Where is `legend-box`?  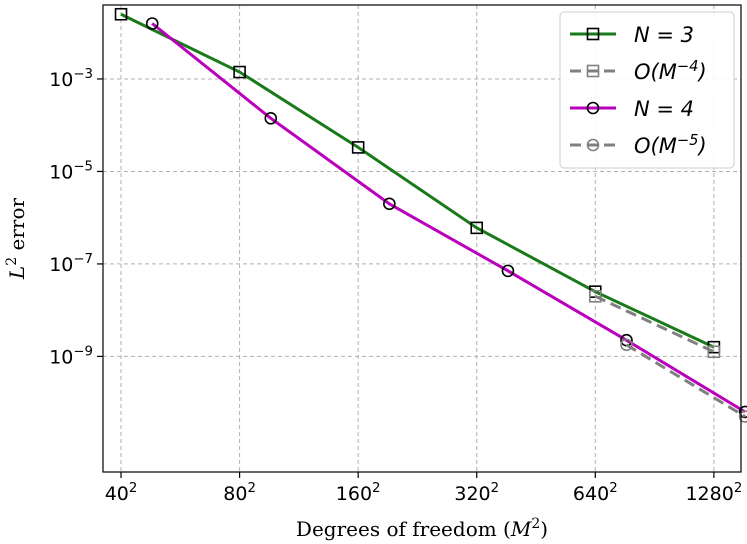
legend-box is located at coordinates (647, 90).